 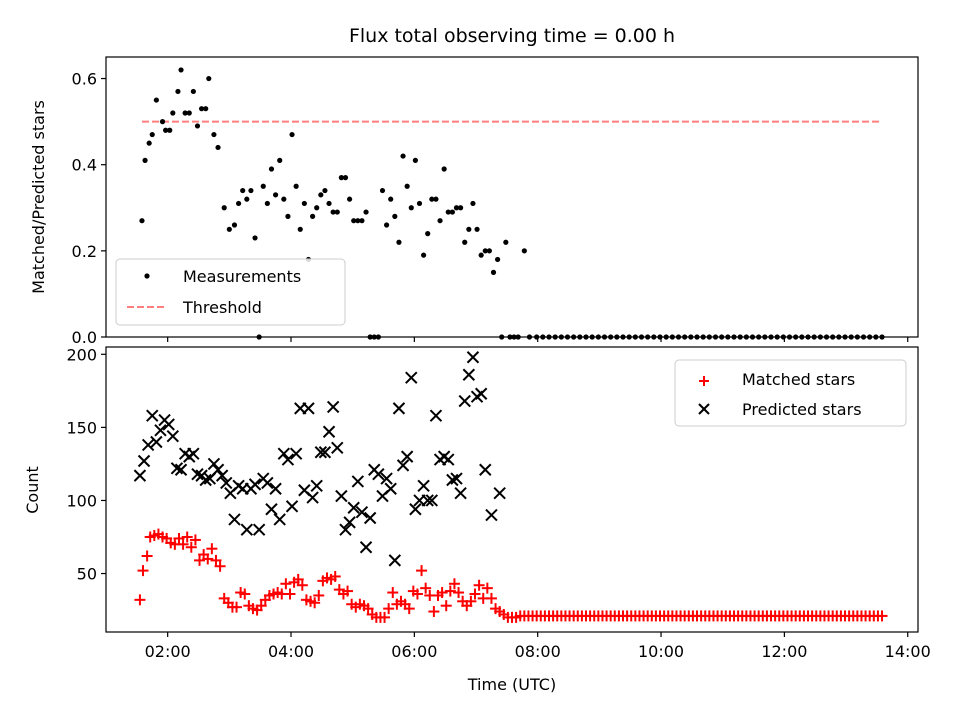 I want to click on bottom-y-tick-label: 200, so click(x=81, y=354).